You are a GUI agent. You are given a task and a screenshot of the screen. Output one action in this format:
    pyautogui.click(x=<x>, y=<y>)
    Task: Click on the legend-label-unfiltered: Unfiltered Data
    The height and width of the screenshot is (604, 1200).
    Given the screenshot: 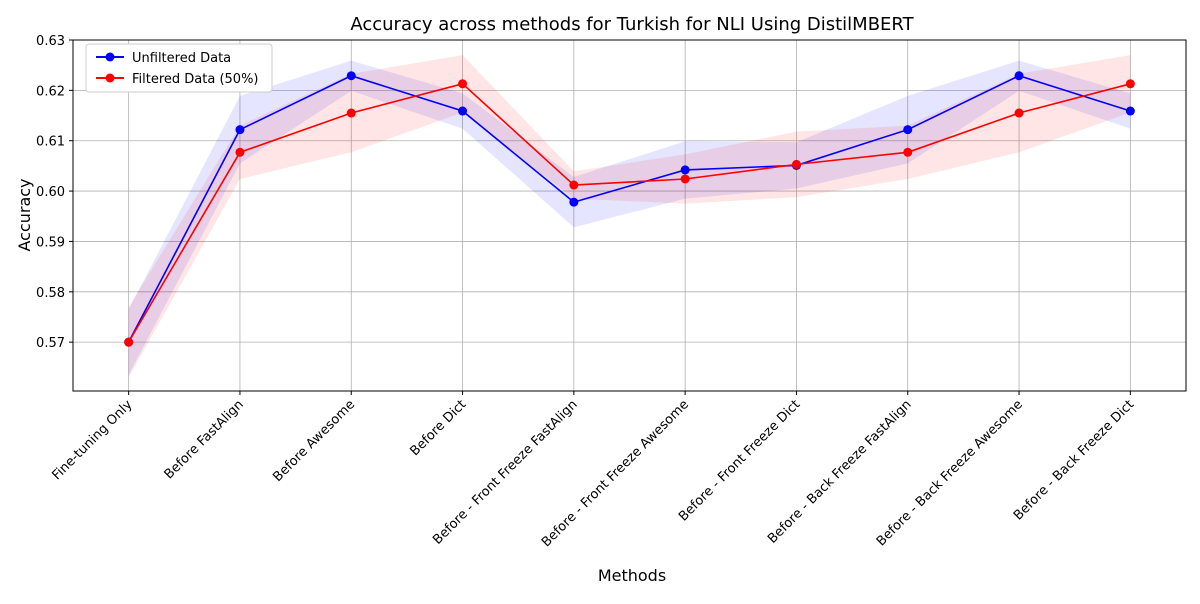 What is the action you would take?
    pyautogui.click(x=181, y=58)
    